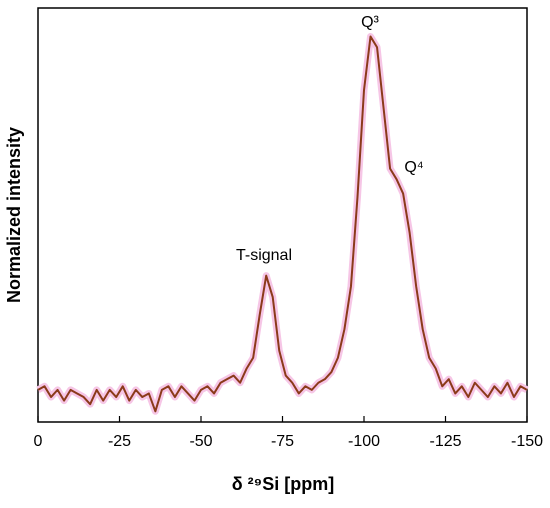  I want to click on x-tick-label: -100, so click(364, 441).